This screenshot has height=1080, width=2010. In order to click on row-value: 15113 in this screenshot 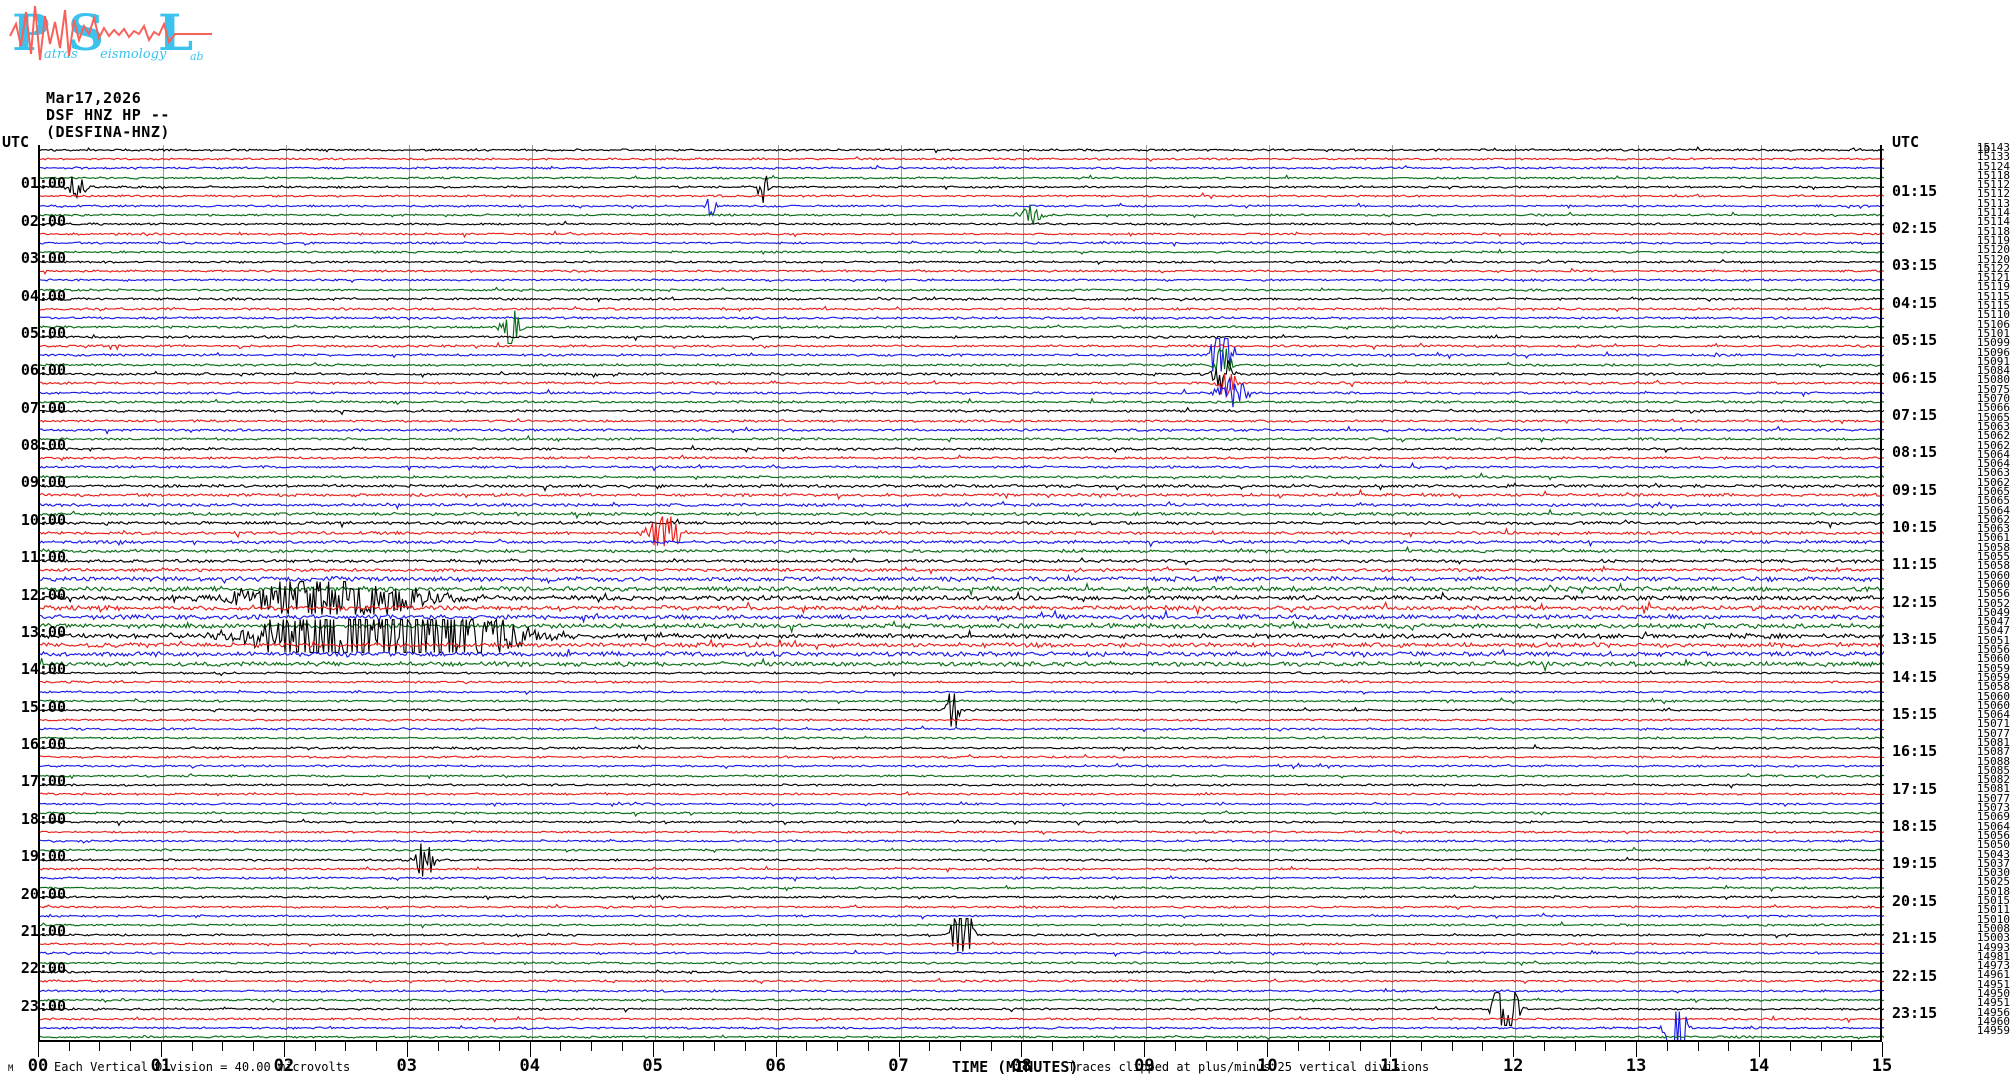, I will do `click(1993, 203)`.